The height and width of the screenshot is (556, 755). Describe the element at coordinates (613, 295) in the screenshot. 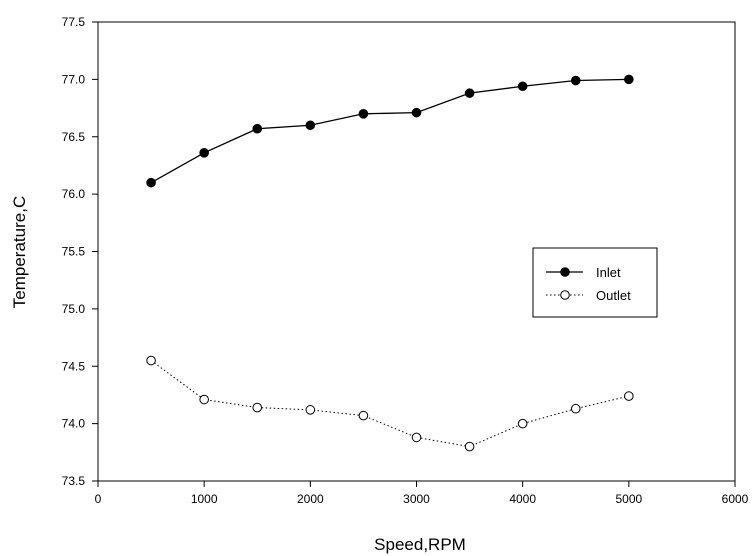

I see `legend-label-outlet: Outlet` at that location.